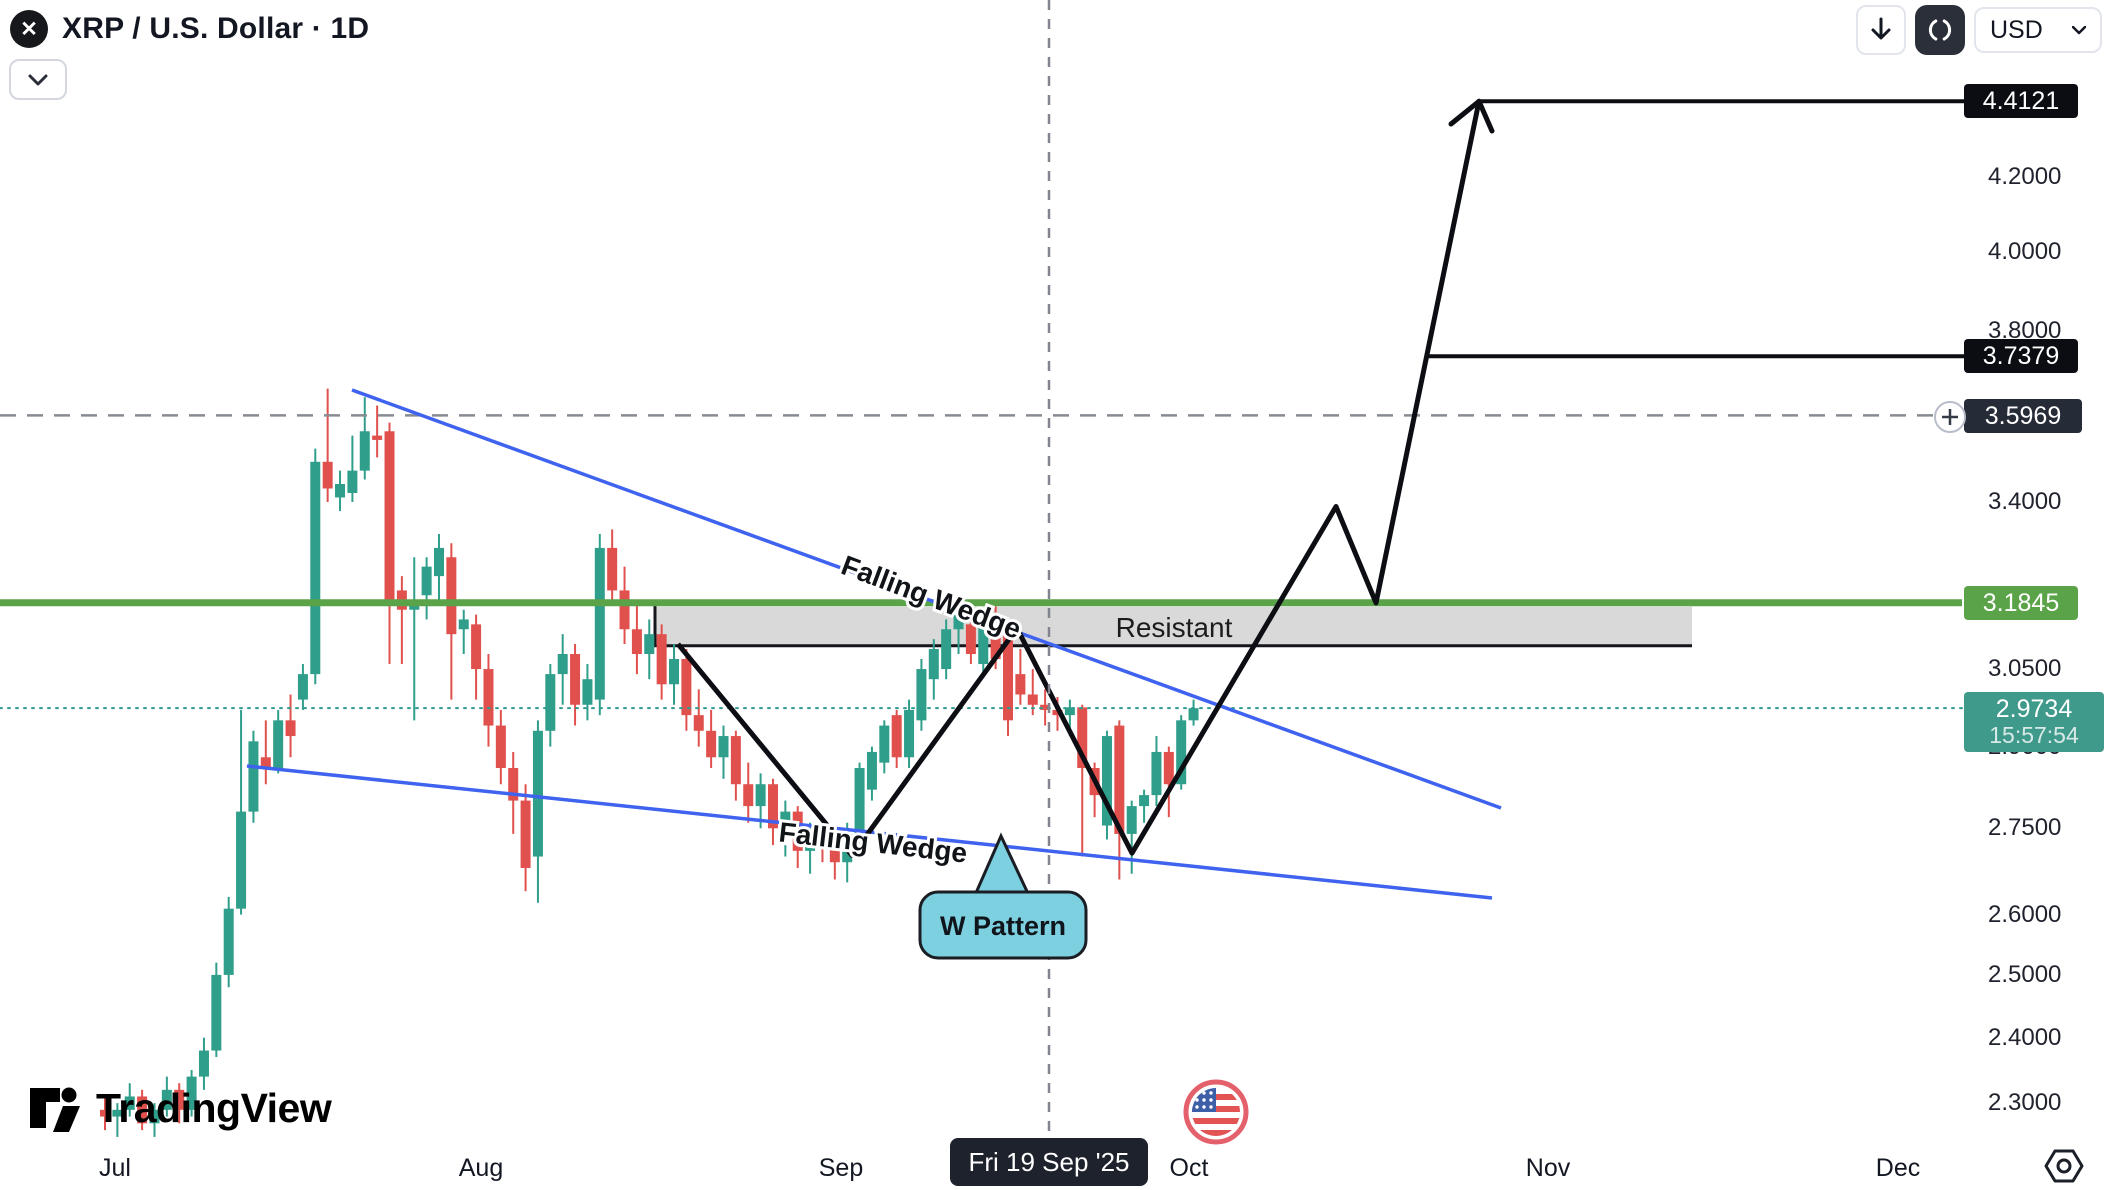  Describe the element at coordinates (1003, 896) in the screenshot. I see `w-pattern-callout: W Pattern` at that location.